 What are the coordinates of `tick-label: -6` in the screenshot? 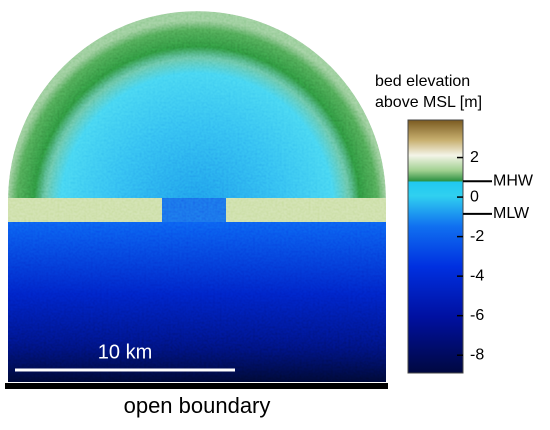 It's located at (477, 315).